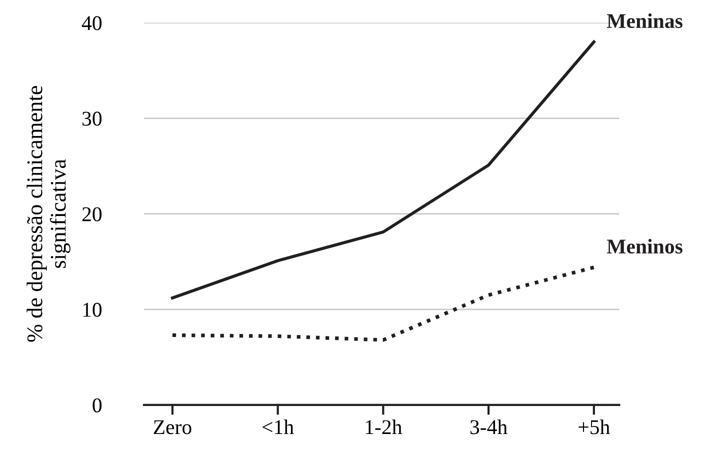  Describe the element at coordinates (92, 119) in the screenshot. I see `y-tick-label: 30` at that location.